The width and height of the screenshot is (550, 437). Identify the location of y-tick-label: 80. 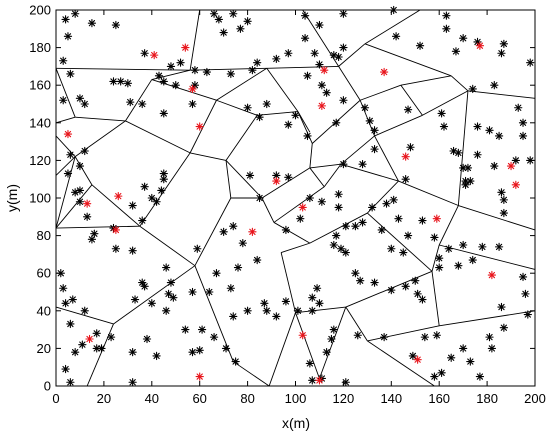
(44, 235).